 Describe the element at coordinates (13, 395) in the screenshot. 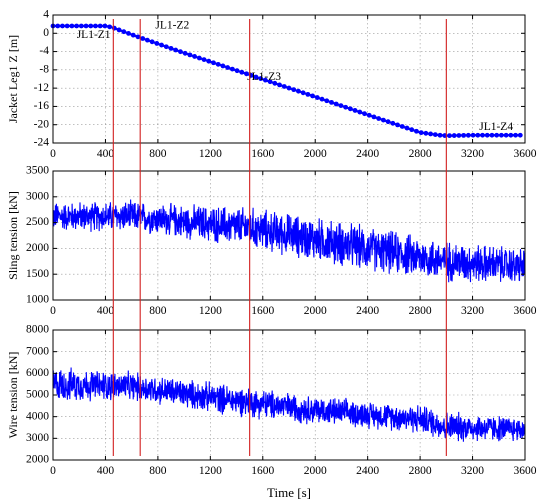

I see `y-axis-label: Wire tension [kN]` at that location.